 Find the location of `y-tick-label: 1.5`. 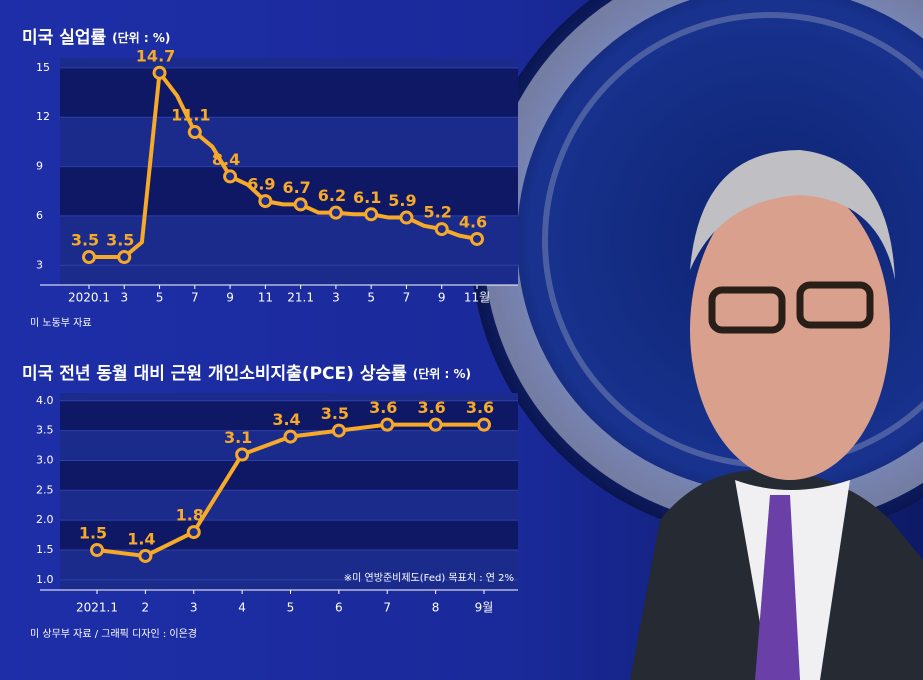

y-tick-label: 1.5 is located at coordinates (45, 549).